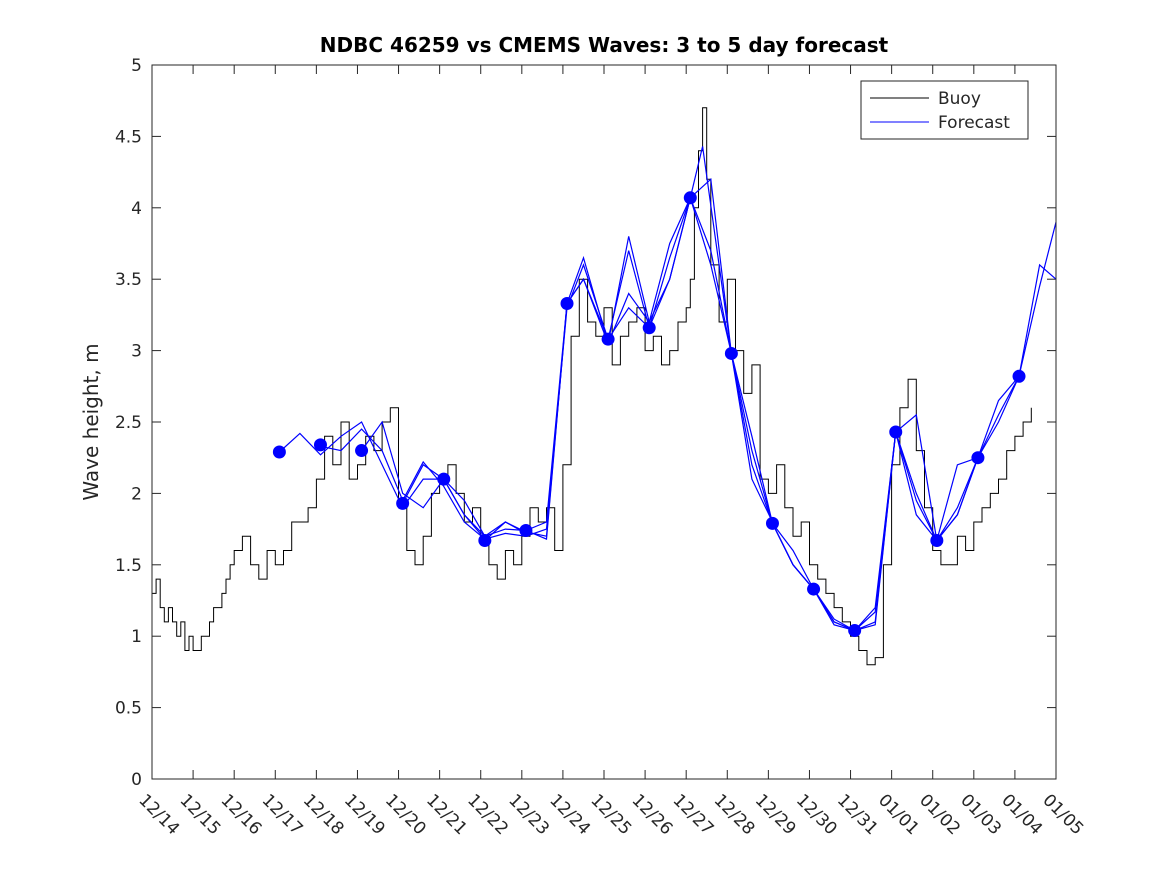 This screenshot has width=1167, height=875. What do you see at coordinates (734, 814) in the screenshot?
I see `x-tick-label: 12/28` at bounding box center [734, 814].